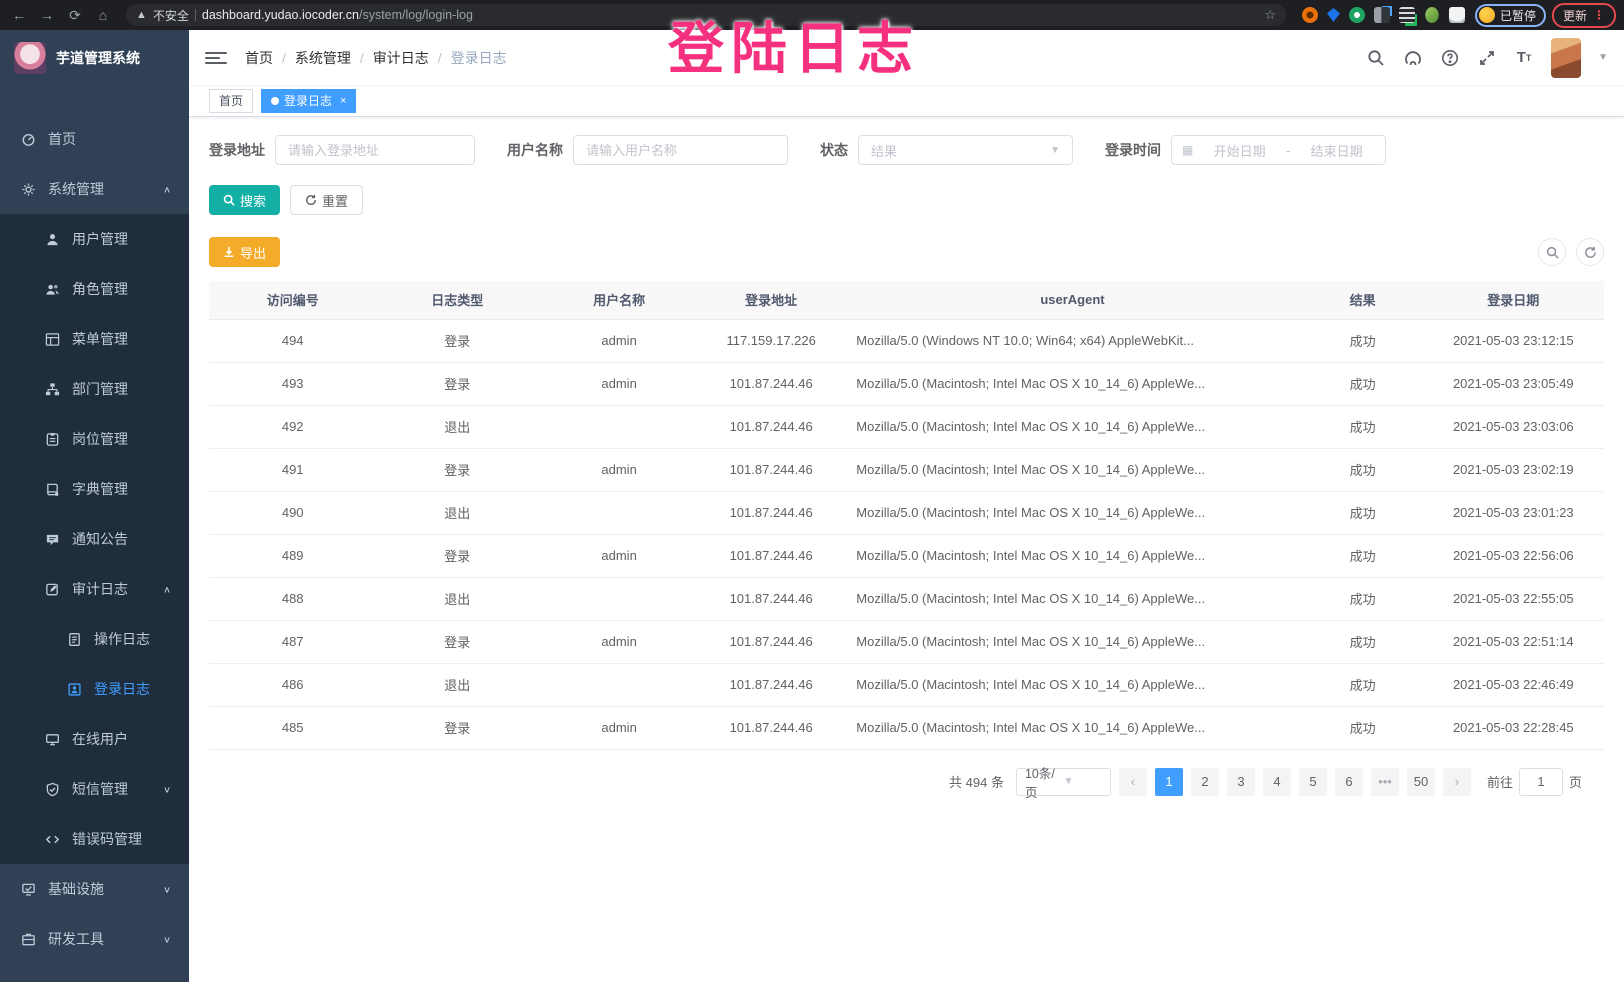 The width and height of the screenshot is (1624, 982). I want to click on browser-profile-badge: 已暂停, so click(1510, 15).